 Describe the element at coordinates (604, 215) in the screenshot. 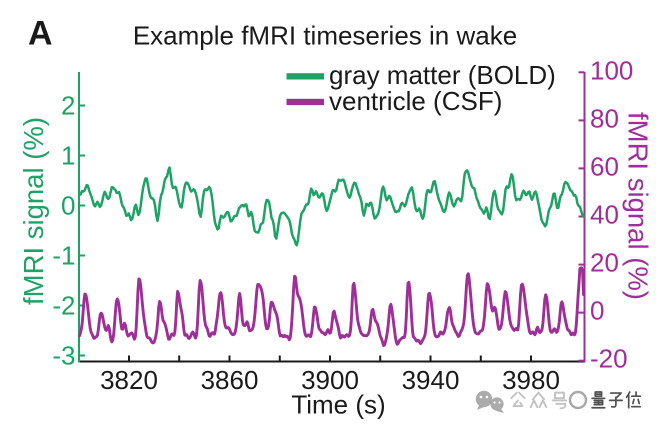

I see `svg-text: 40` at that location.